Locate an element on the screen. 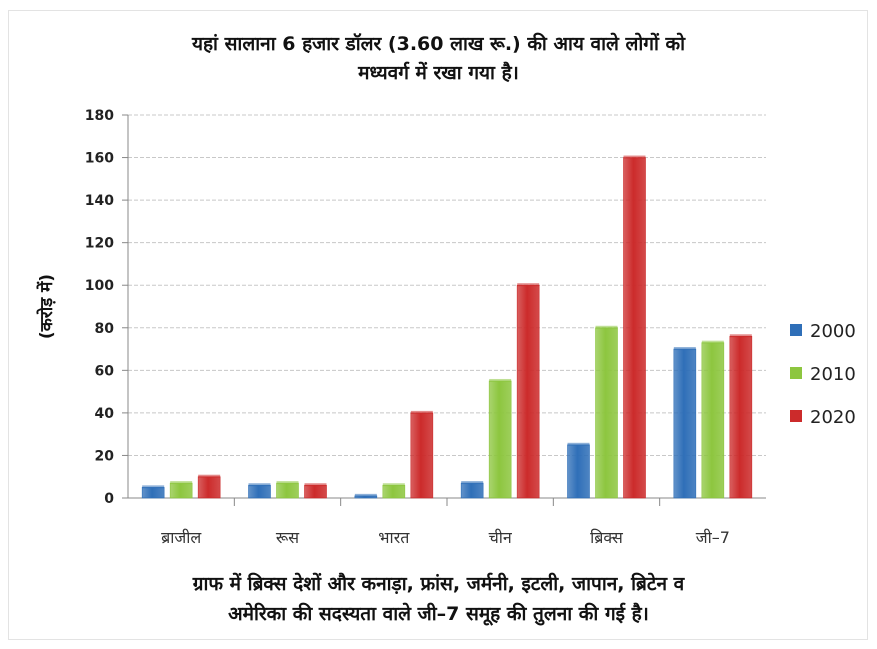  y-tick-label: 120 is located at coordinates (99, 244).